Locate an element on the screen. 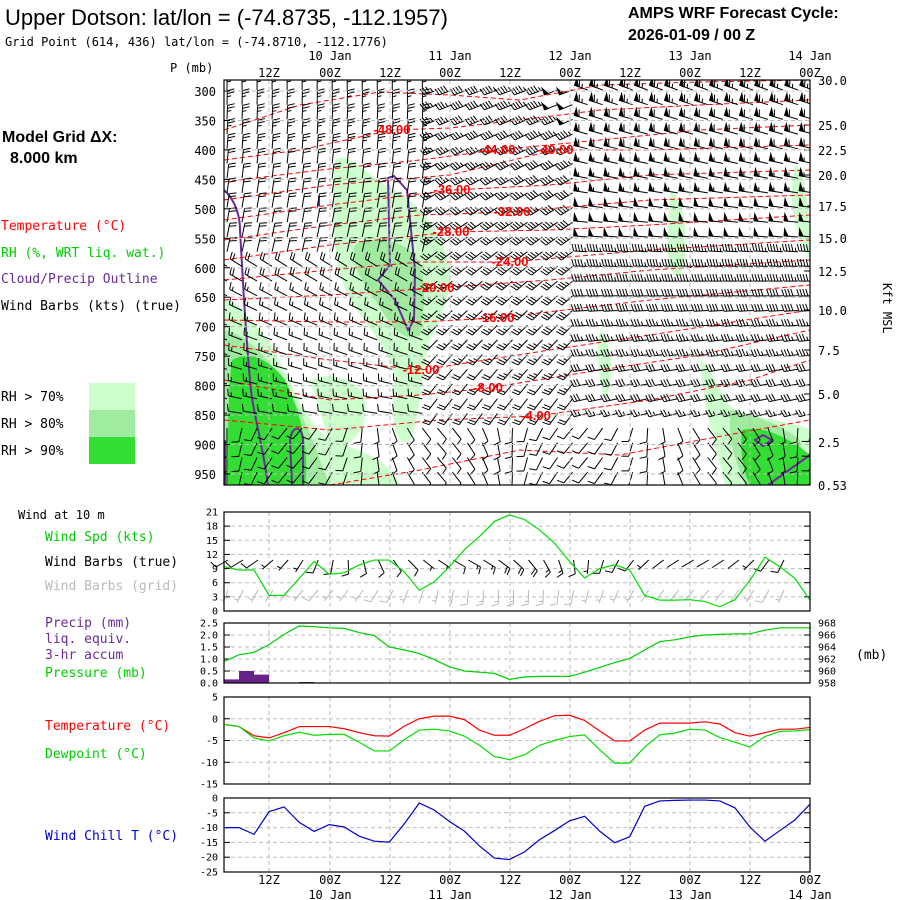 Image resolution: width=900 pixels, height=900 pixels. kft-tick-label: 5.0 is located at coordinates (829, 395).